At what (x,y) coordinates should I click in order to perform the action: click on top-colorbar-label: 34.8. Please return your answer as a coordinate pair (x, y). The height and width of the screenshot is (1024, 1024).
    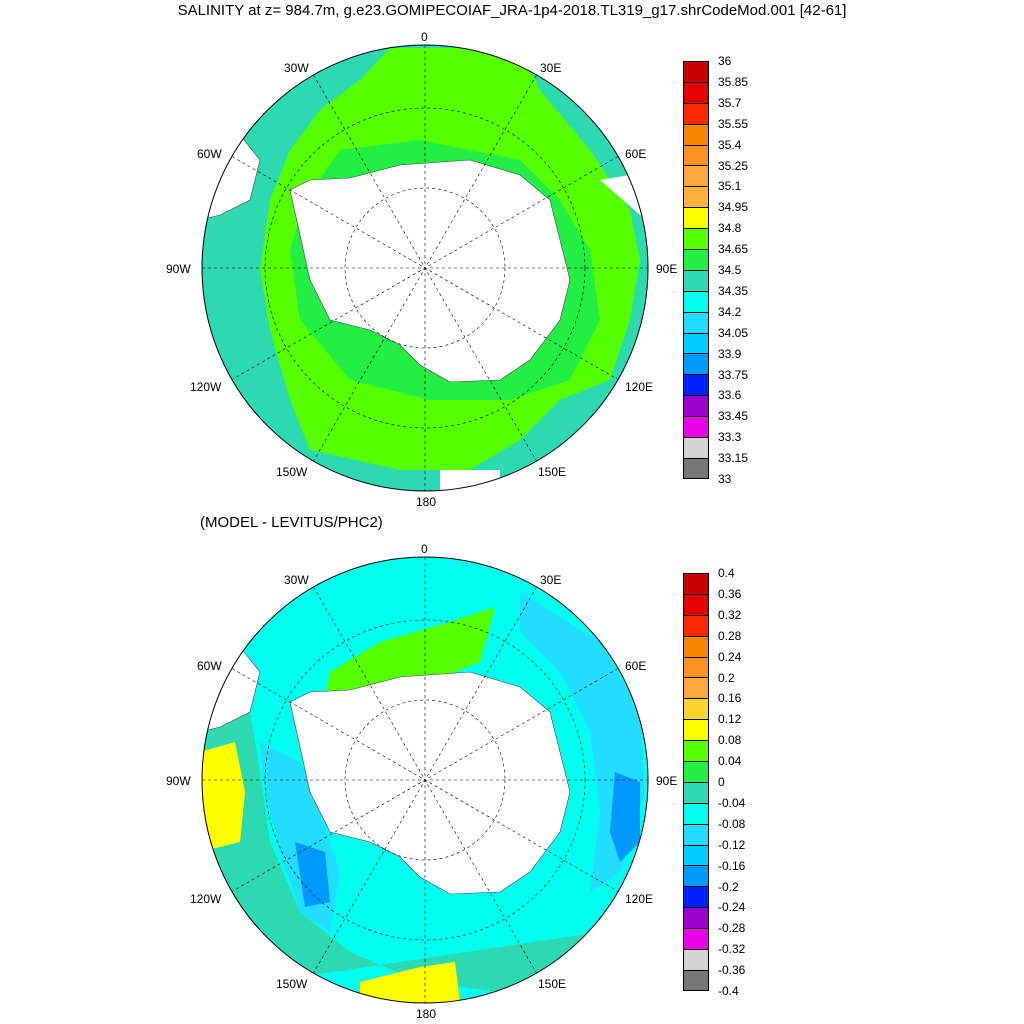
    Looking at the image, I should click on (730, 228).